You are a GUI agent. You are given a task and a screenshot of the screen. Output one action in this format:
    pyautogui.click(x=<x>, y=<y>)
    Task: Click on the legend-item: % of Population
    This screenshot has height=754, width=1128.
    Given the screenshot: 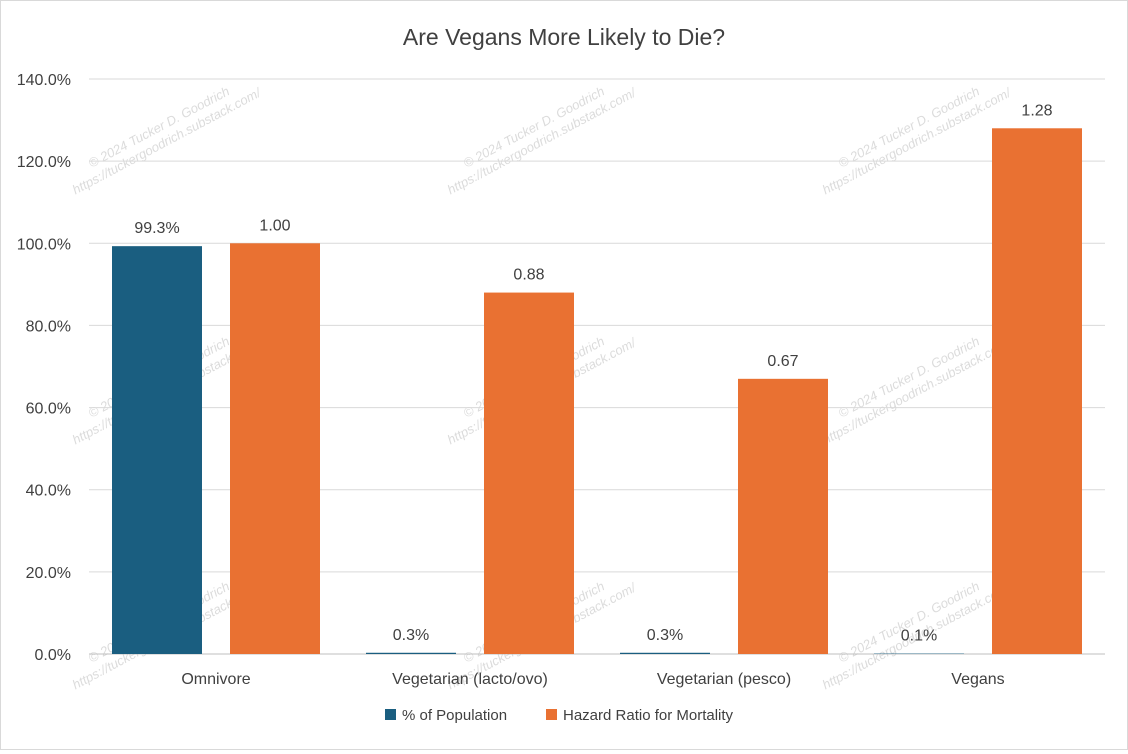 What is the action you would take?
    pyautogui.click(x=446, y=715)
    